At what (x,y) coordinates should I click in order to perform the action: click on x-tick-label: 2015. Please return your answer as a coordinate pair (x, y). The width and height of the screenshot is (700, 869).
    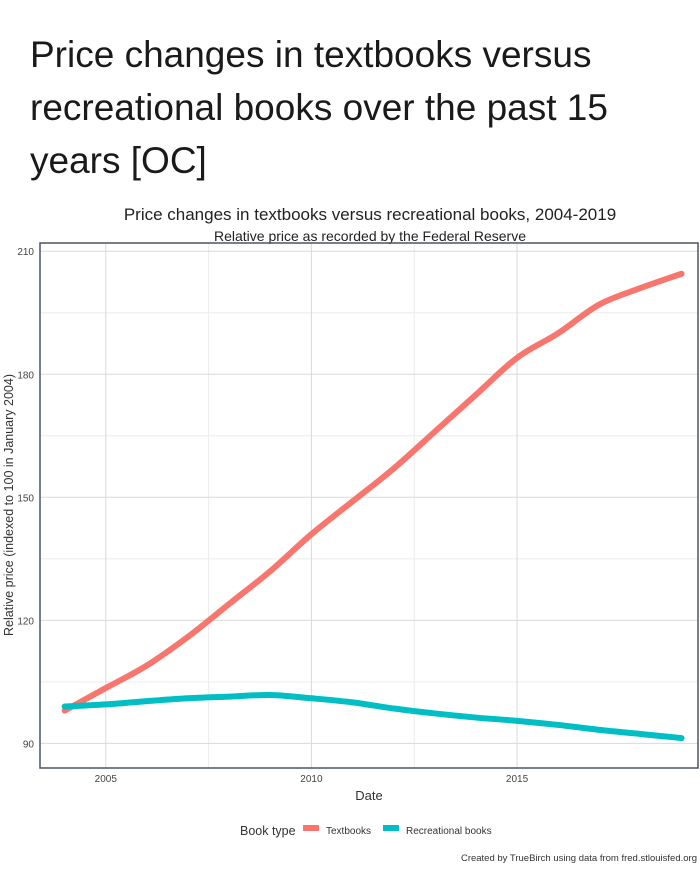
    Looking at the image, I should click on (517, 779).